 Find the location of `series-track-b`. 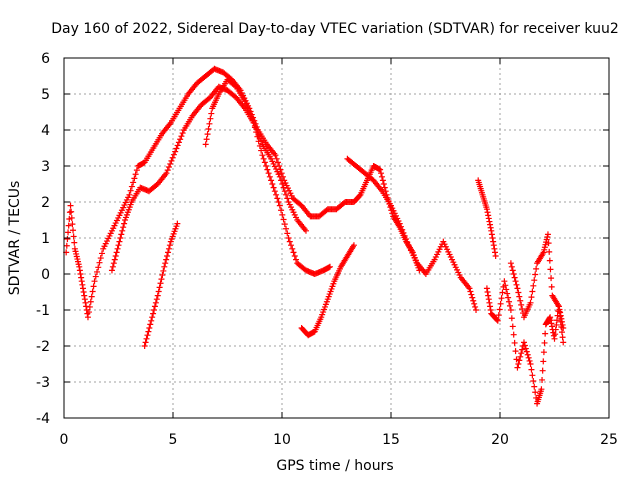

series-track-b is located at coordinates (208, 178).